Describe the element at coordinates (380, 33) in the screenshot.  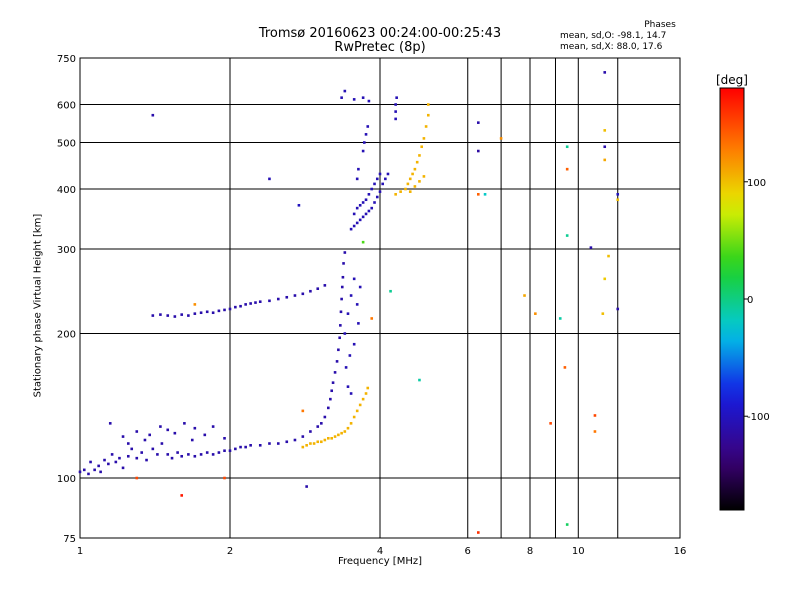
I see `chart-title: Tromsø 20160623 00:24:00-00:25:43` at that location.